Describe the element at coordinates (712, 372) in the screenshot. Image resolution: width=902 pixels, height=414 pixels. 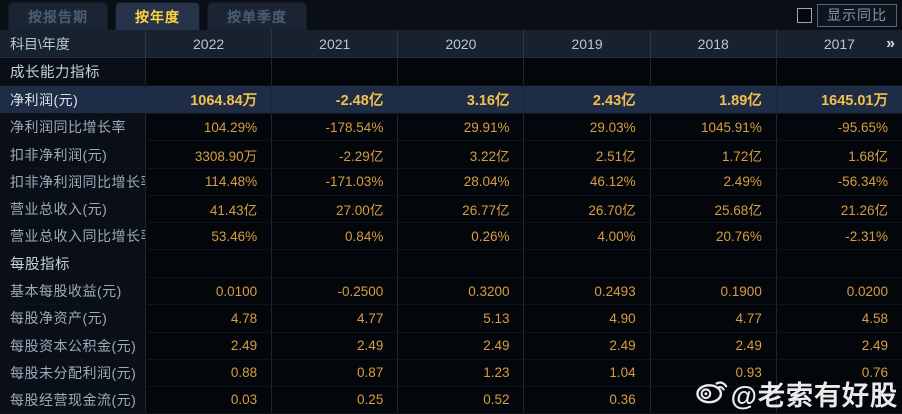
I see `cell-value: 0.93` at that location.